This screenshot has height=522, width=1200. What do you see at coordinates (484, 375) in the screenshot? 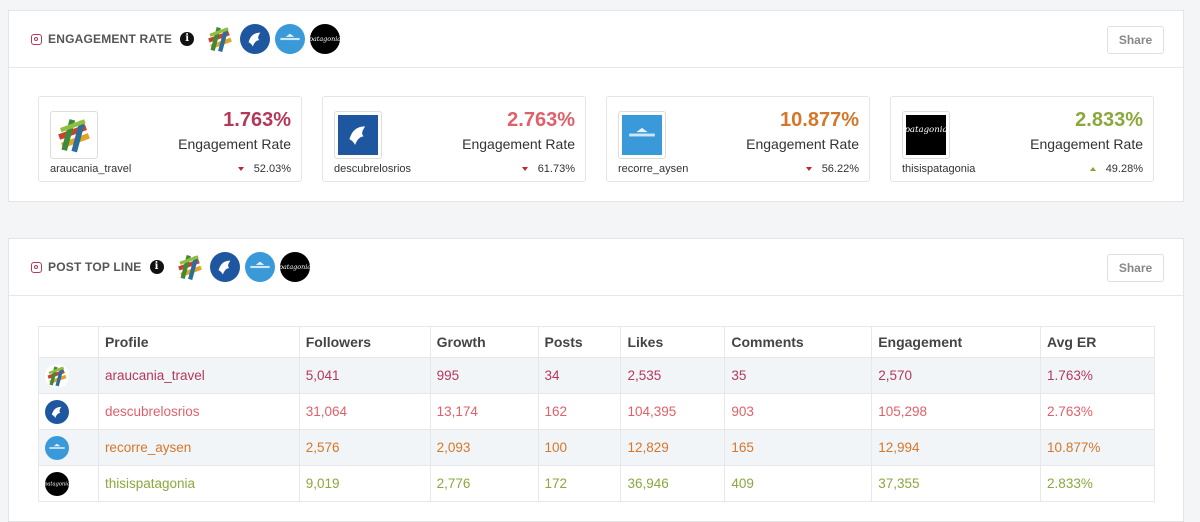
I see `growth-cell: 995` at bounding box center [484, 375].